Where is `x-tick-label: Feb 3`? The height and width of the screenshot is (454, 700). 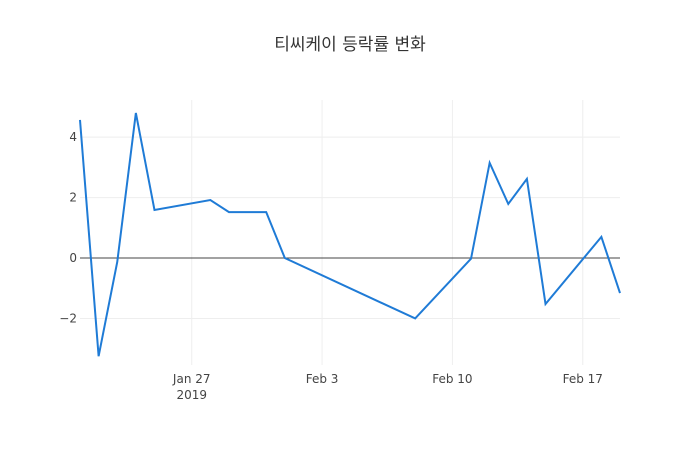 x-tick-label: Feb 3 is located at coordinates (322, 379).